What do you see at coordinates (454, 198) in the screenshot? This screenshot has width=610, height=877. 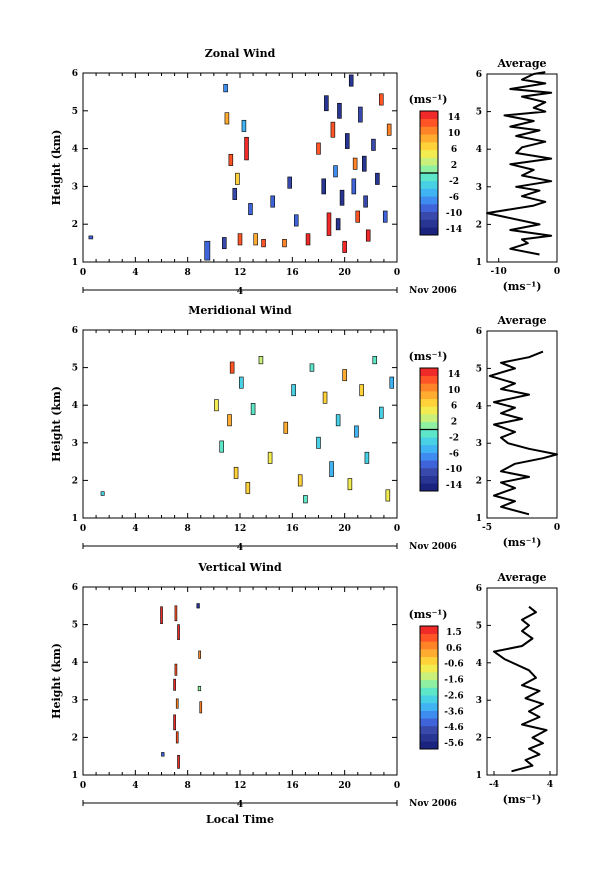 I see `colorbar-tick-label: -6` at bounding box center [454, 198].